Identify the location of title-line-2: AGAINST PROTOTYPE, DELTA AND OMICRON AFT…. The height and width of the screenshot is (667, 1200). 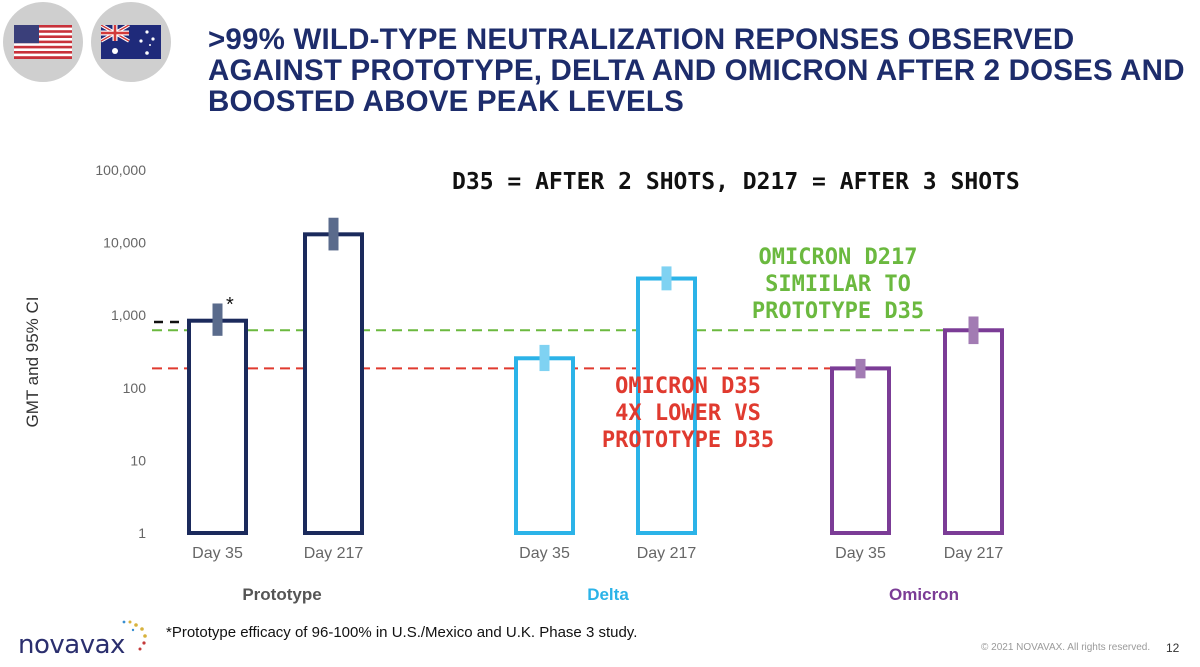
(696, 70).